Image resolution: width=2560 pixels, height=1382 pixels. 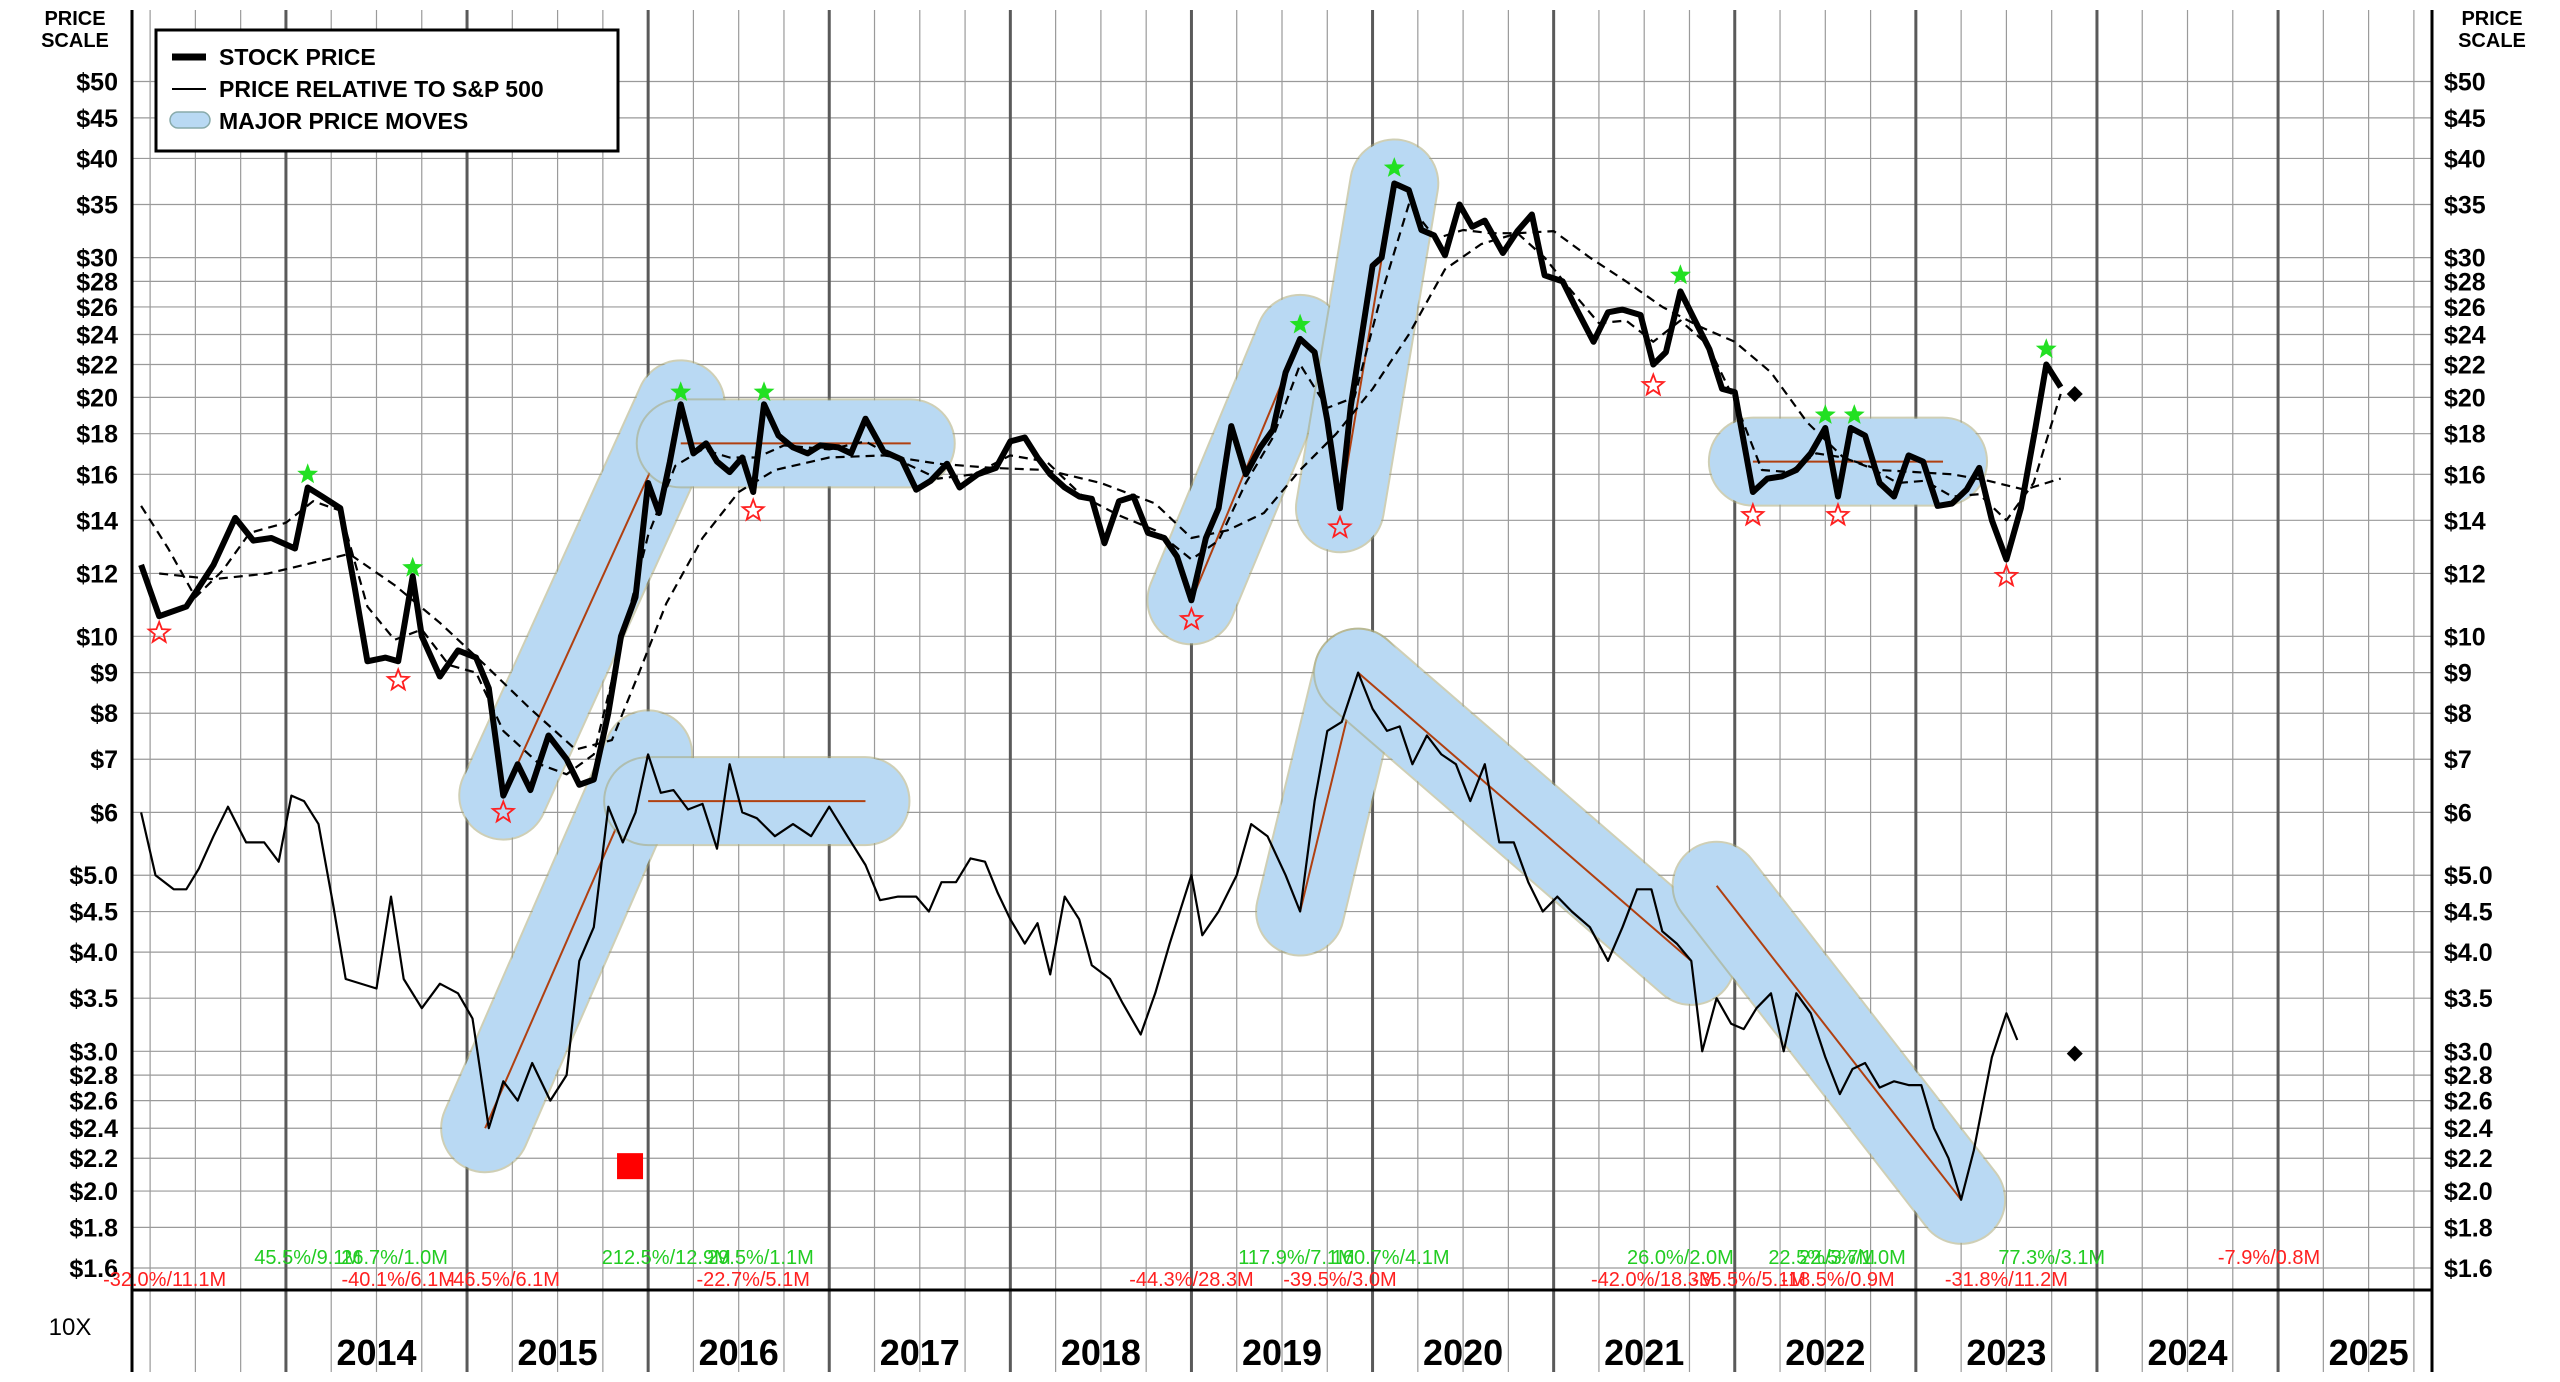 What do you see at coordinates (2468, 953) in the screenshot?
I see `y-tick-label-right: $4.0` at bounding box center [2468, 953].